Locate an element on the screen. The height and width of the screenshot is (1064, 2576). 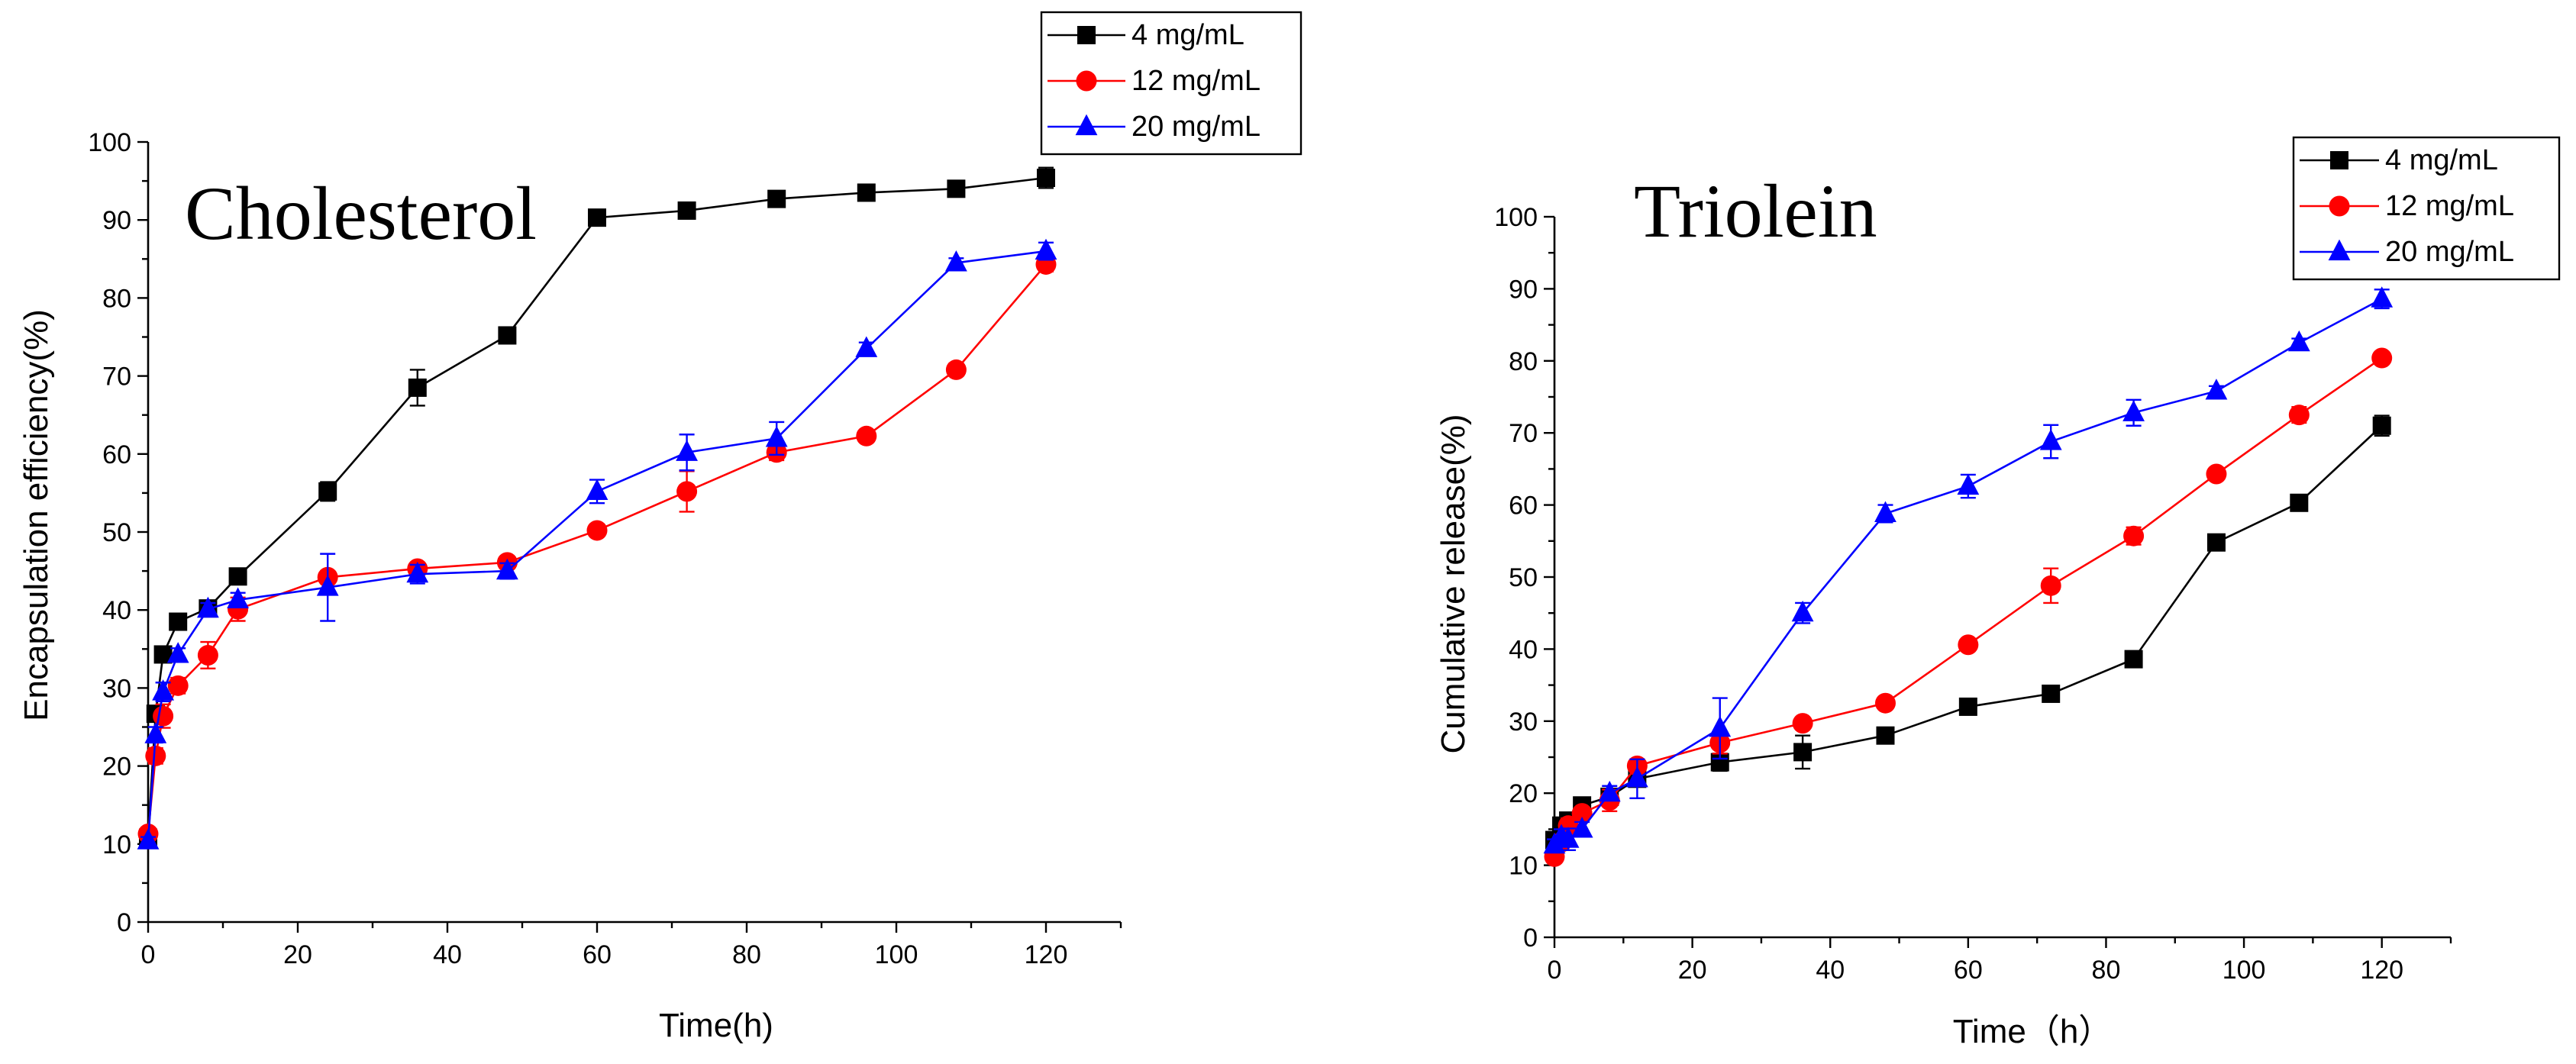
y-tick-label: 10 is located at coordinates (116, 844).